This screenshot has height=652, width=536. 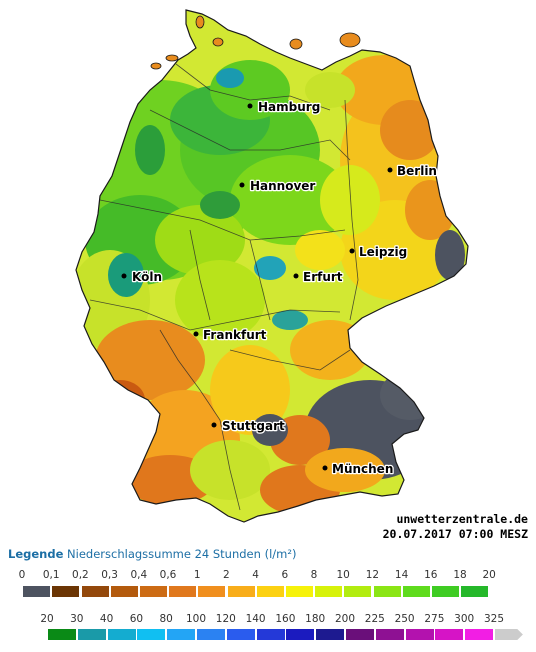 I want to click on legend-tick: 2, so click(x=226, y=575).